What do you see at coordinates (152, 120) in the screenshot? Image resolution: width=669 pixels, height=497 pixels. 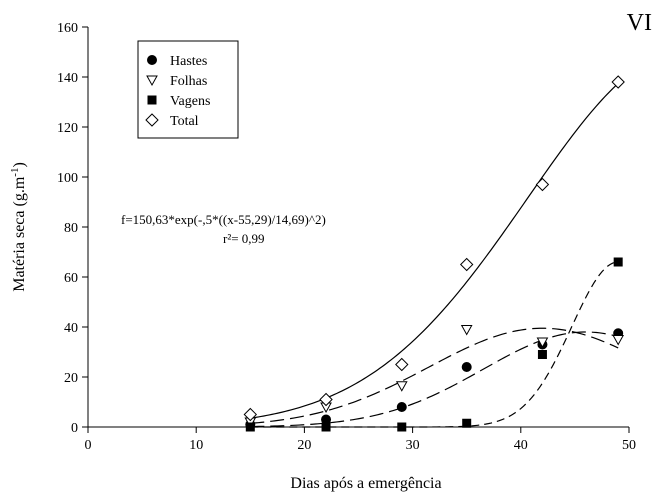 I see `legend-marker-total` at bounding box center [152, 120].